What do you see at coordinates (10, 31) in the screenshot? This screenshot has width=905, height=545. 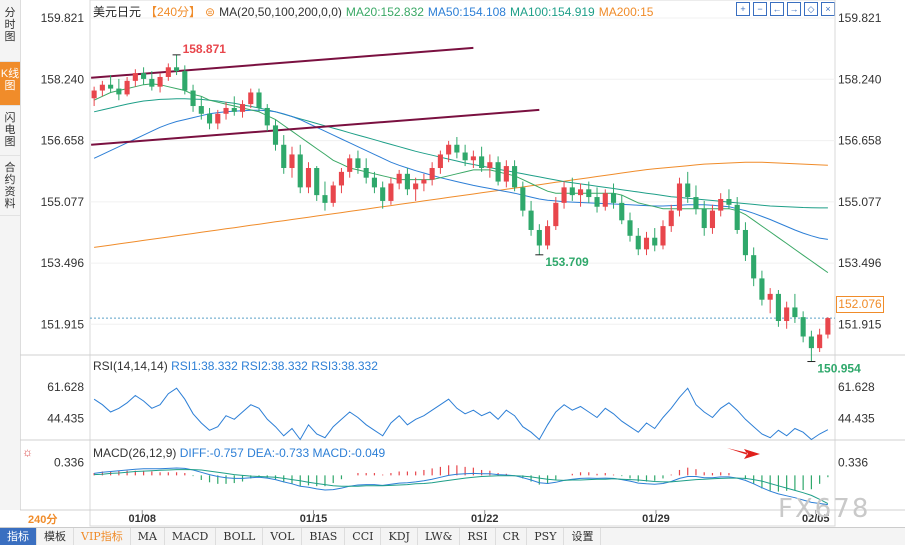 I see `sidebar-item-timeshare: 分时图` at bounding box center [10, 31].